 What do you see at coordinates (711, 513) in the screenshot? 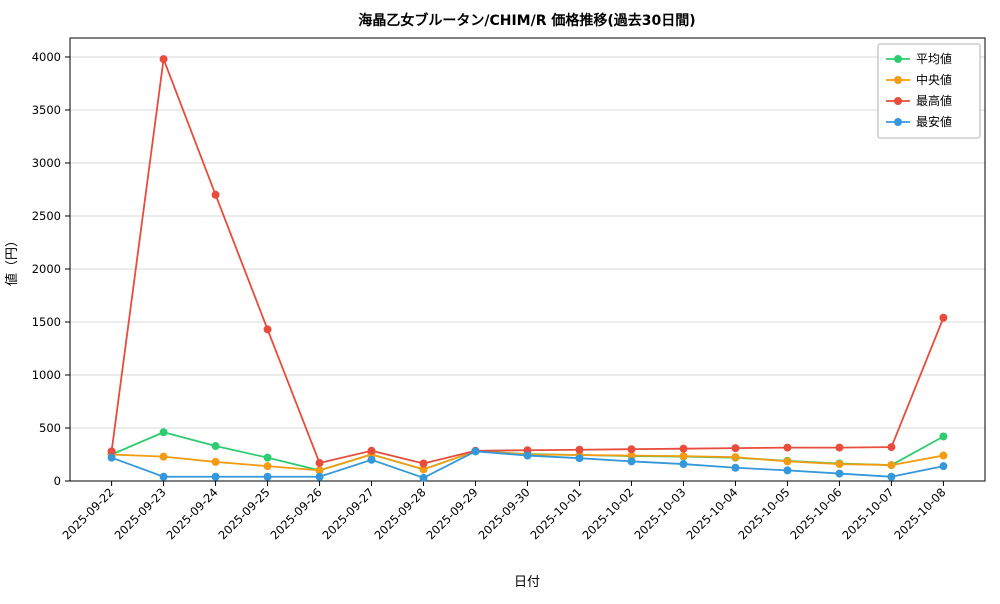
I see `x-tick-label: 2025-10-04` at bounding box center [711, 513].